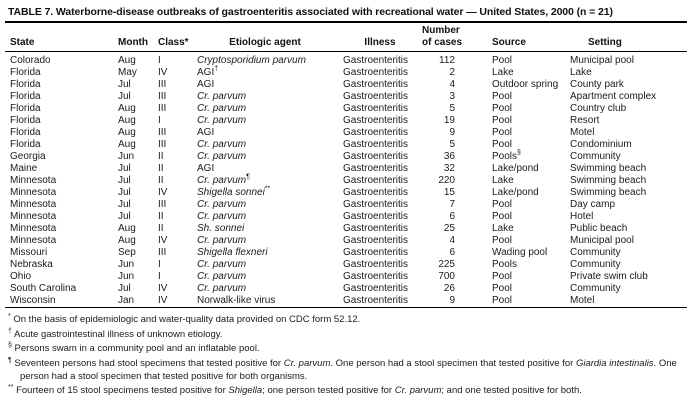  I want to click on cell-agent: Shigella sonnei**, so click(234, 191).